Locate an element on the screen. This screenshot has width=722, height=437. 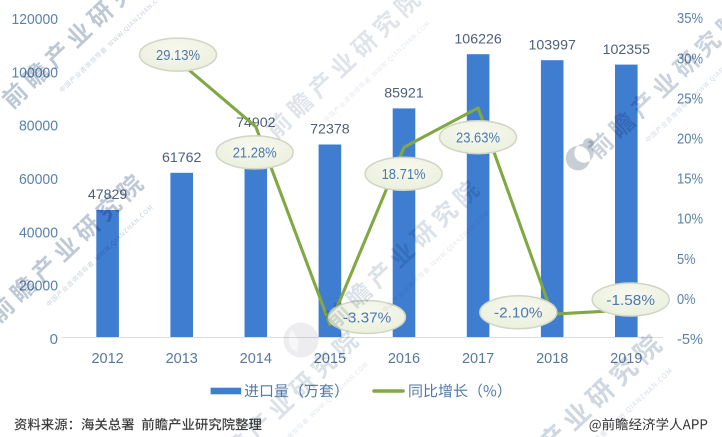
svg-text: 106226 is located at coordinates (477, 39).